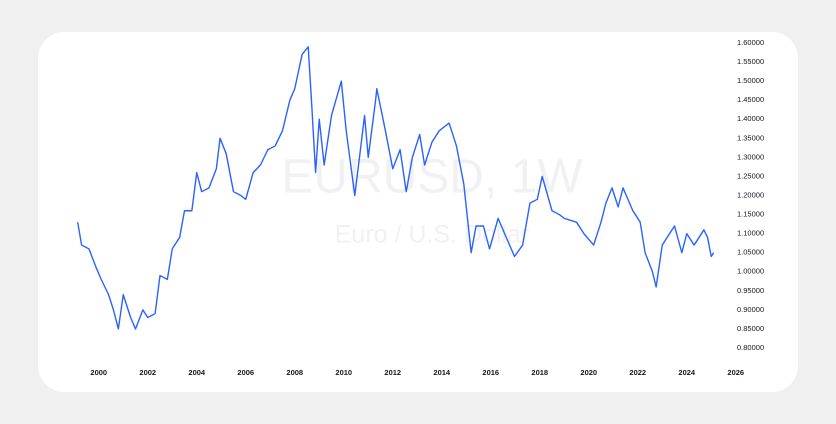 The height and width of the screenshot is (424, 836). What do you see at coordinates (442, 372) in the screenshot?
I see `x-tick-label: 2014` at bounding box center [442, 372].